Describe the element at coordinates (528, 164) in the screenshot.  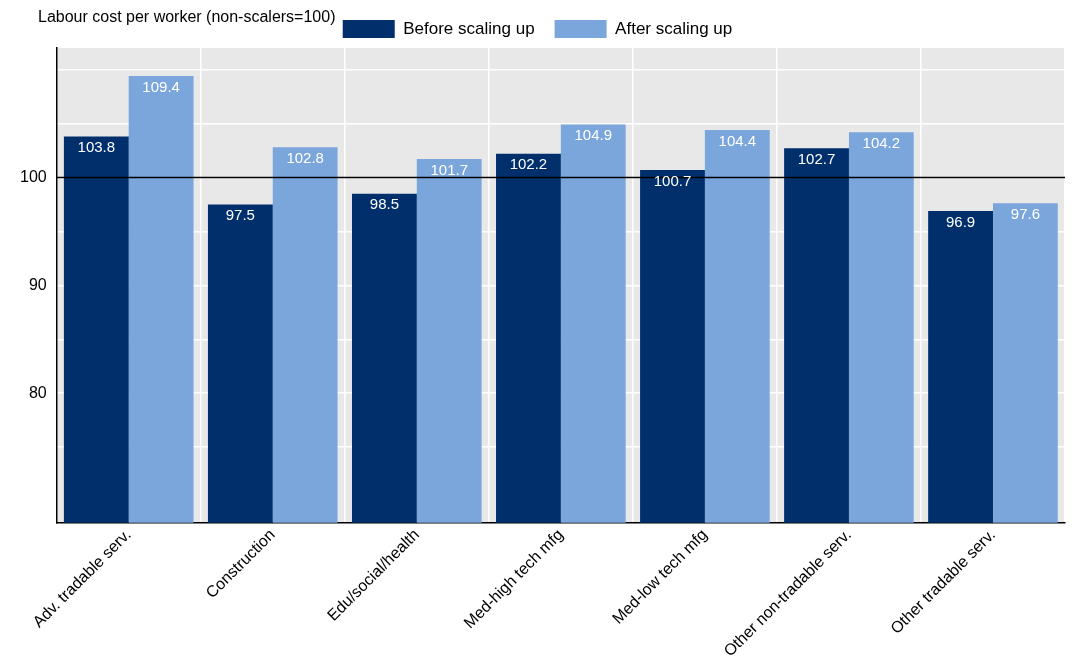
I see `data-label: 102.2` at that location.